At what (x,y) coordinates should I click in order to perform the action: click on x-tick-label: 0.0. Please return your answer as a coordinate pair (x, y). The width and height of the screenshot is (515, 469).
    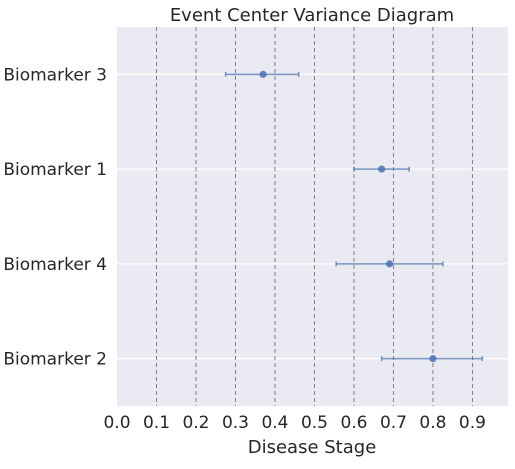
    Looking at the image, I should click on (116, 423).